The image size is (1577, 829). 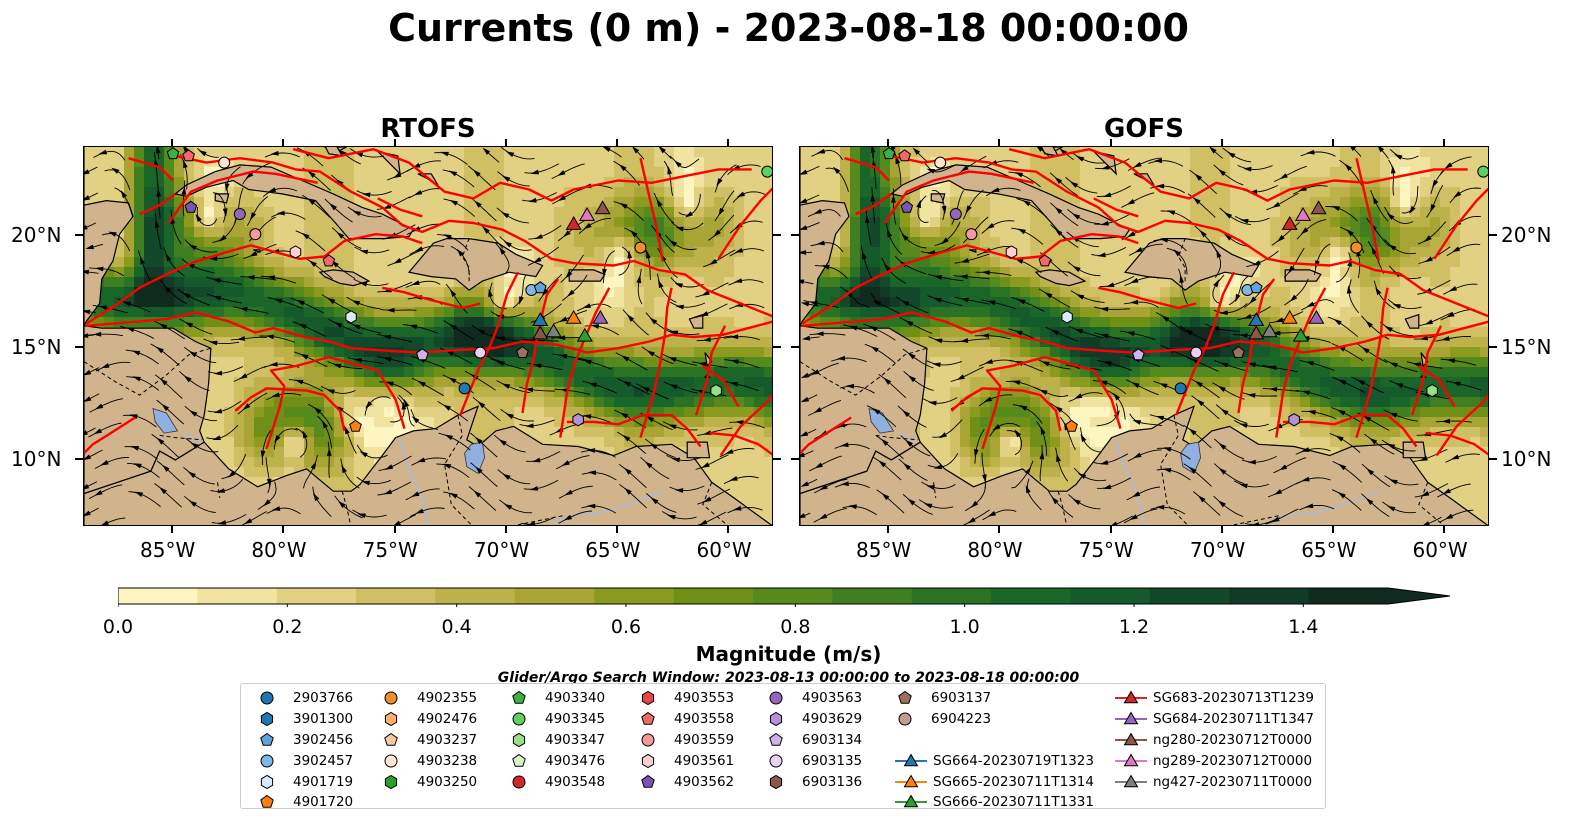 I want to click on figure-title: Currents (0 m) - 2023-08-18 00:00:00, so click(x=788, y=28).